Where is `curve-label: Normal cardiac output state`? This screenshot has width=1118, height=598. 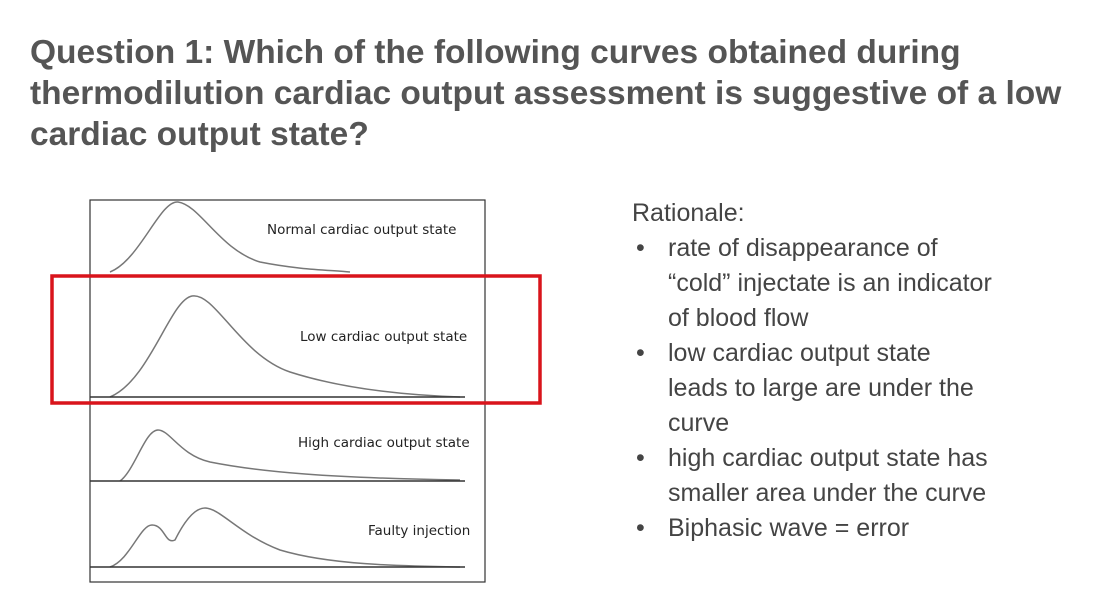
curve-label: Normal cardiac output state is located at coordinates (361, 230).